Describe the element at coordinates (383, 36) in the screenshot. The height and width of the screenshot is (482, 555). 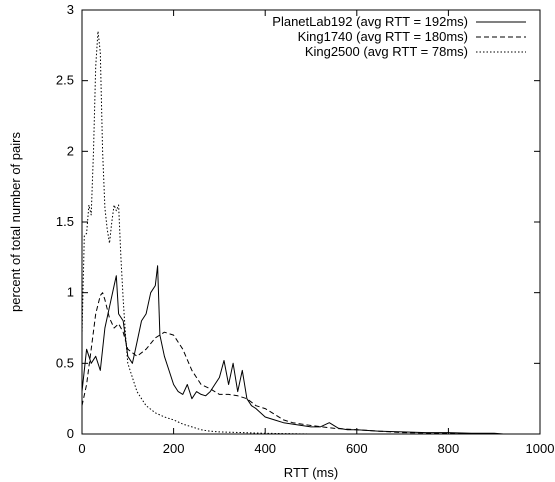
I see `legend-label-2: King1740 (avg RTT = 180ms)` at that location.